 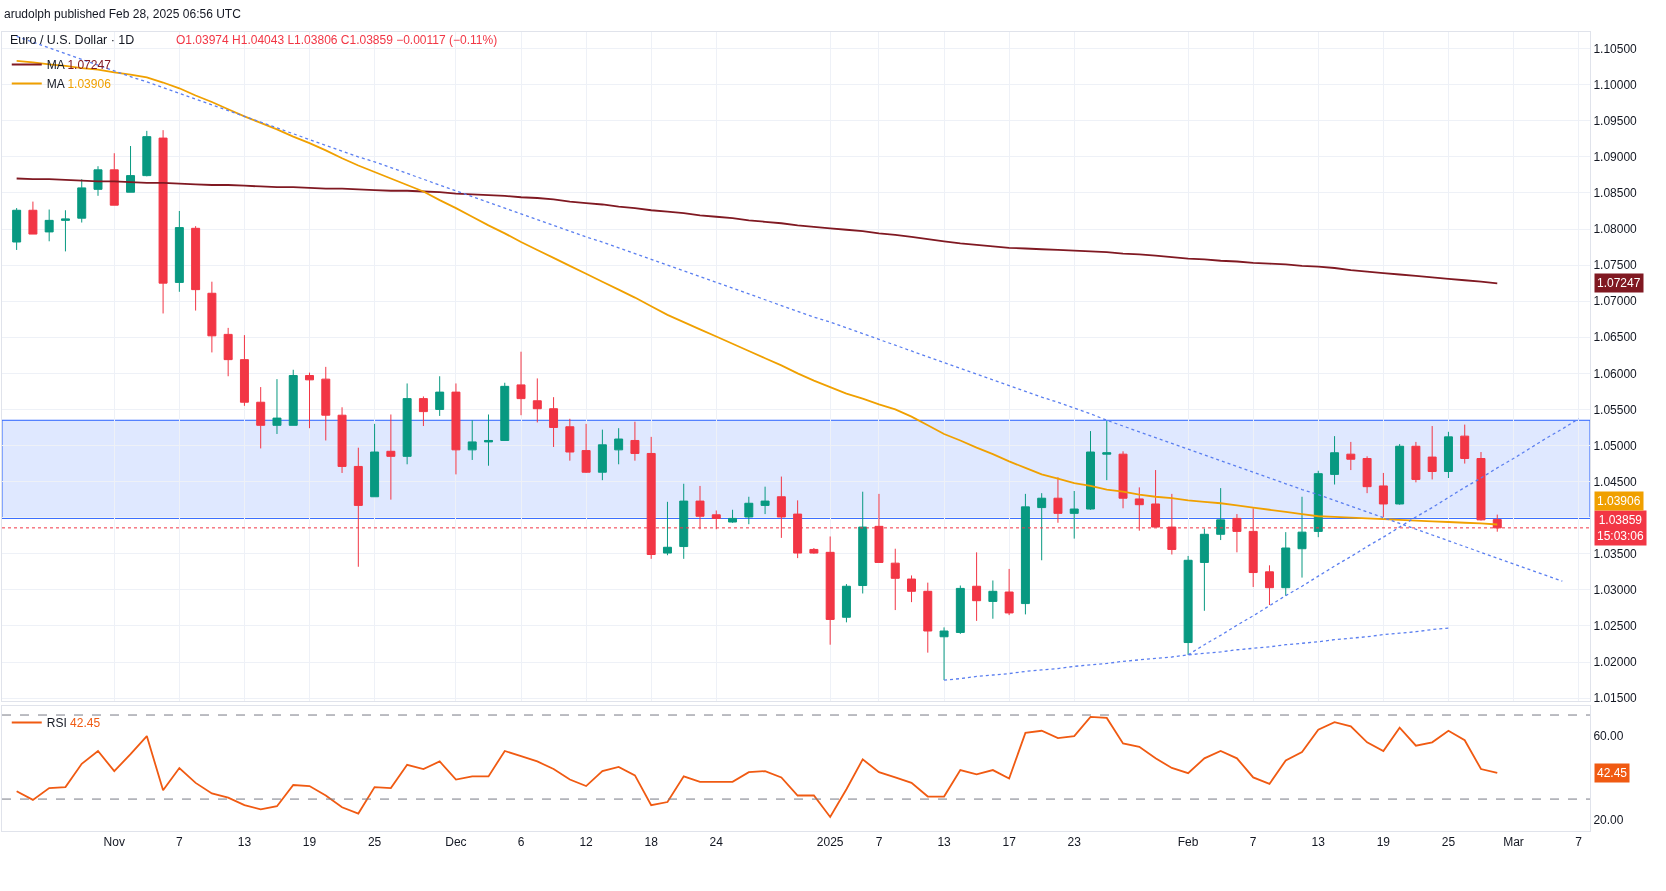 I want to click on x-tick-label: 17, so click(x=1009, y=842).